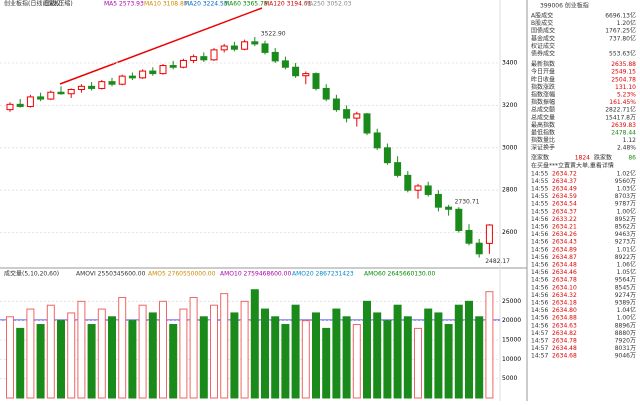  What do you see at coordinates (543, 79) in the screenshot?
I see `quote-label: 昨日收盘` at bounding box center [543, 79].